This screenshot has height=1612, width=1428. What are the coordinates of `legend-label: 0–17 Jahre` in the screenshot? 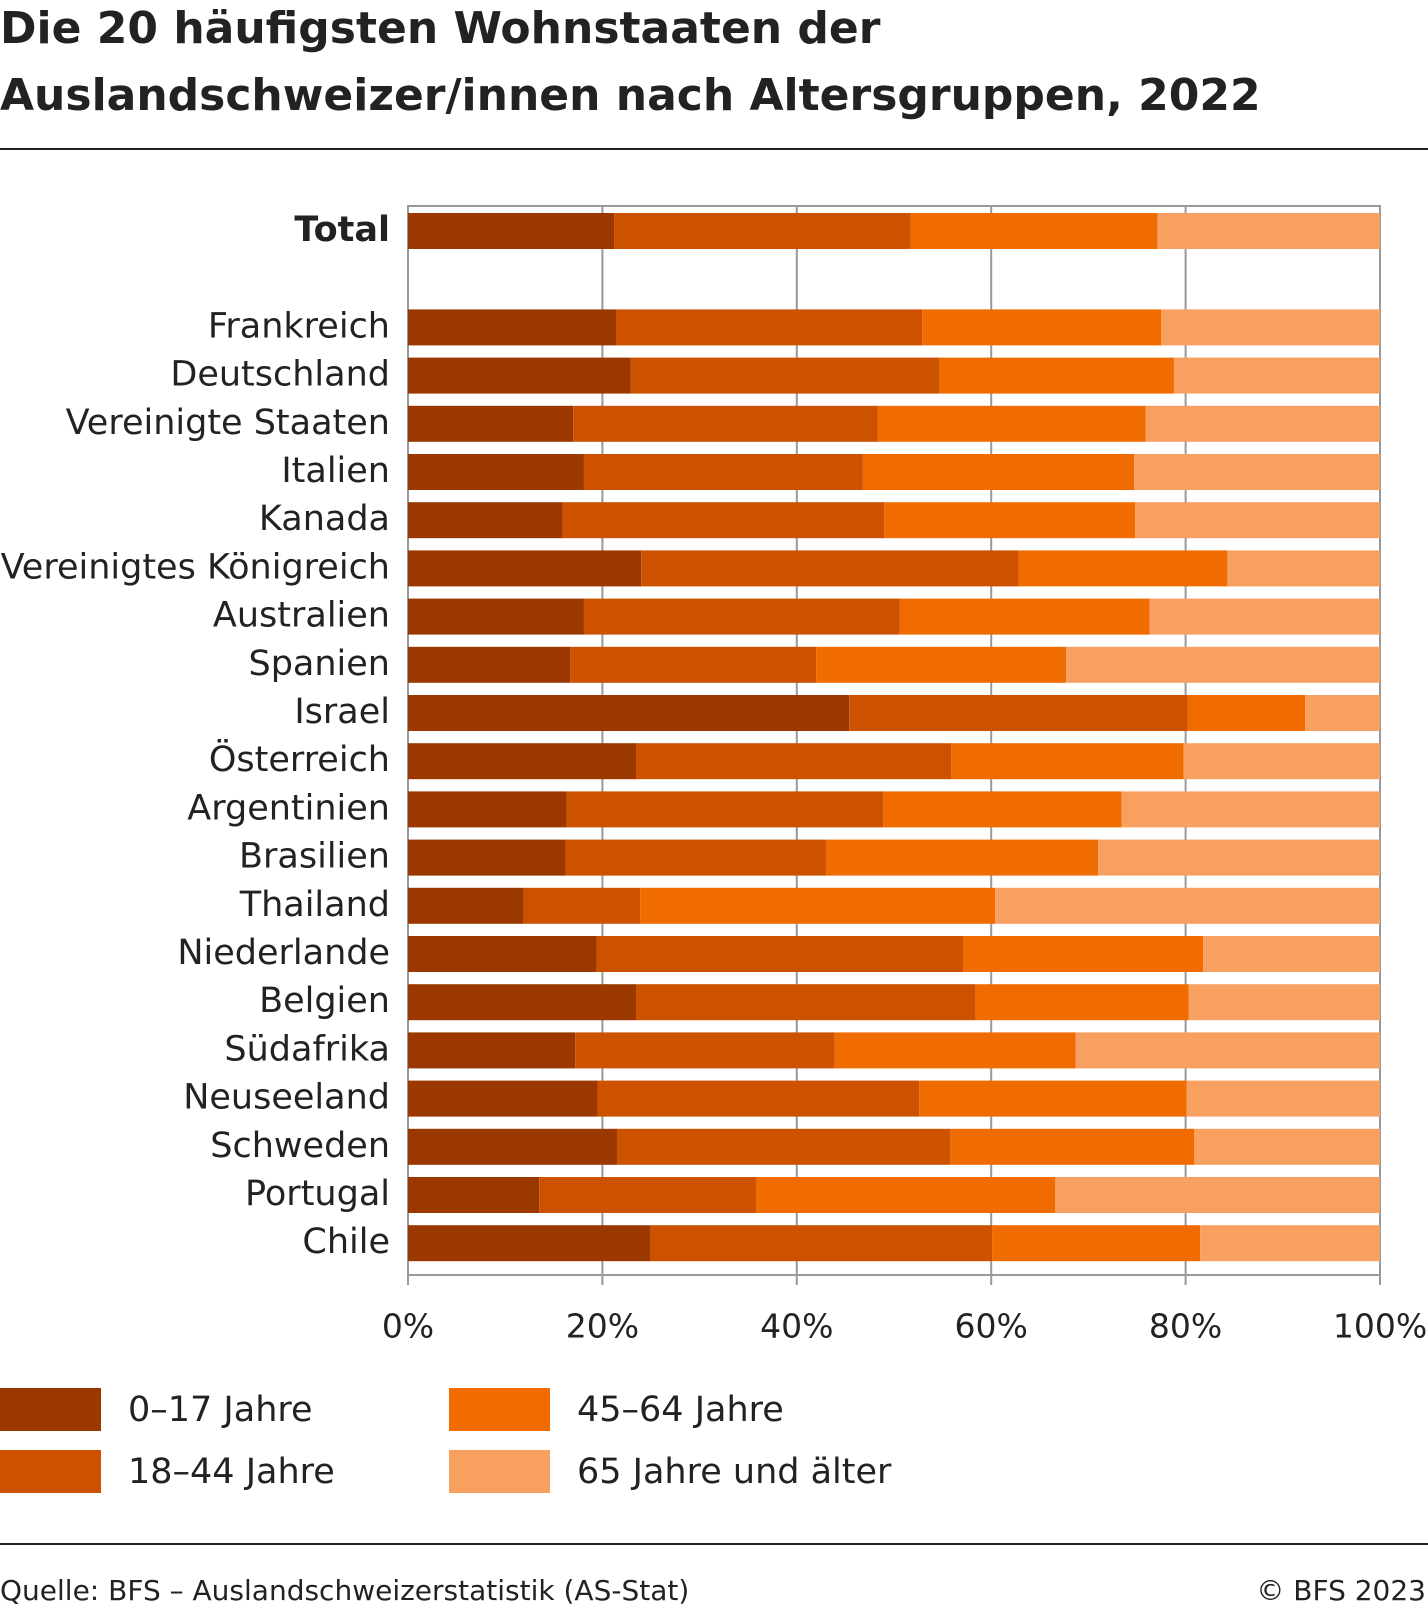 It's located at (220, 1410).